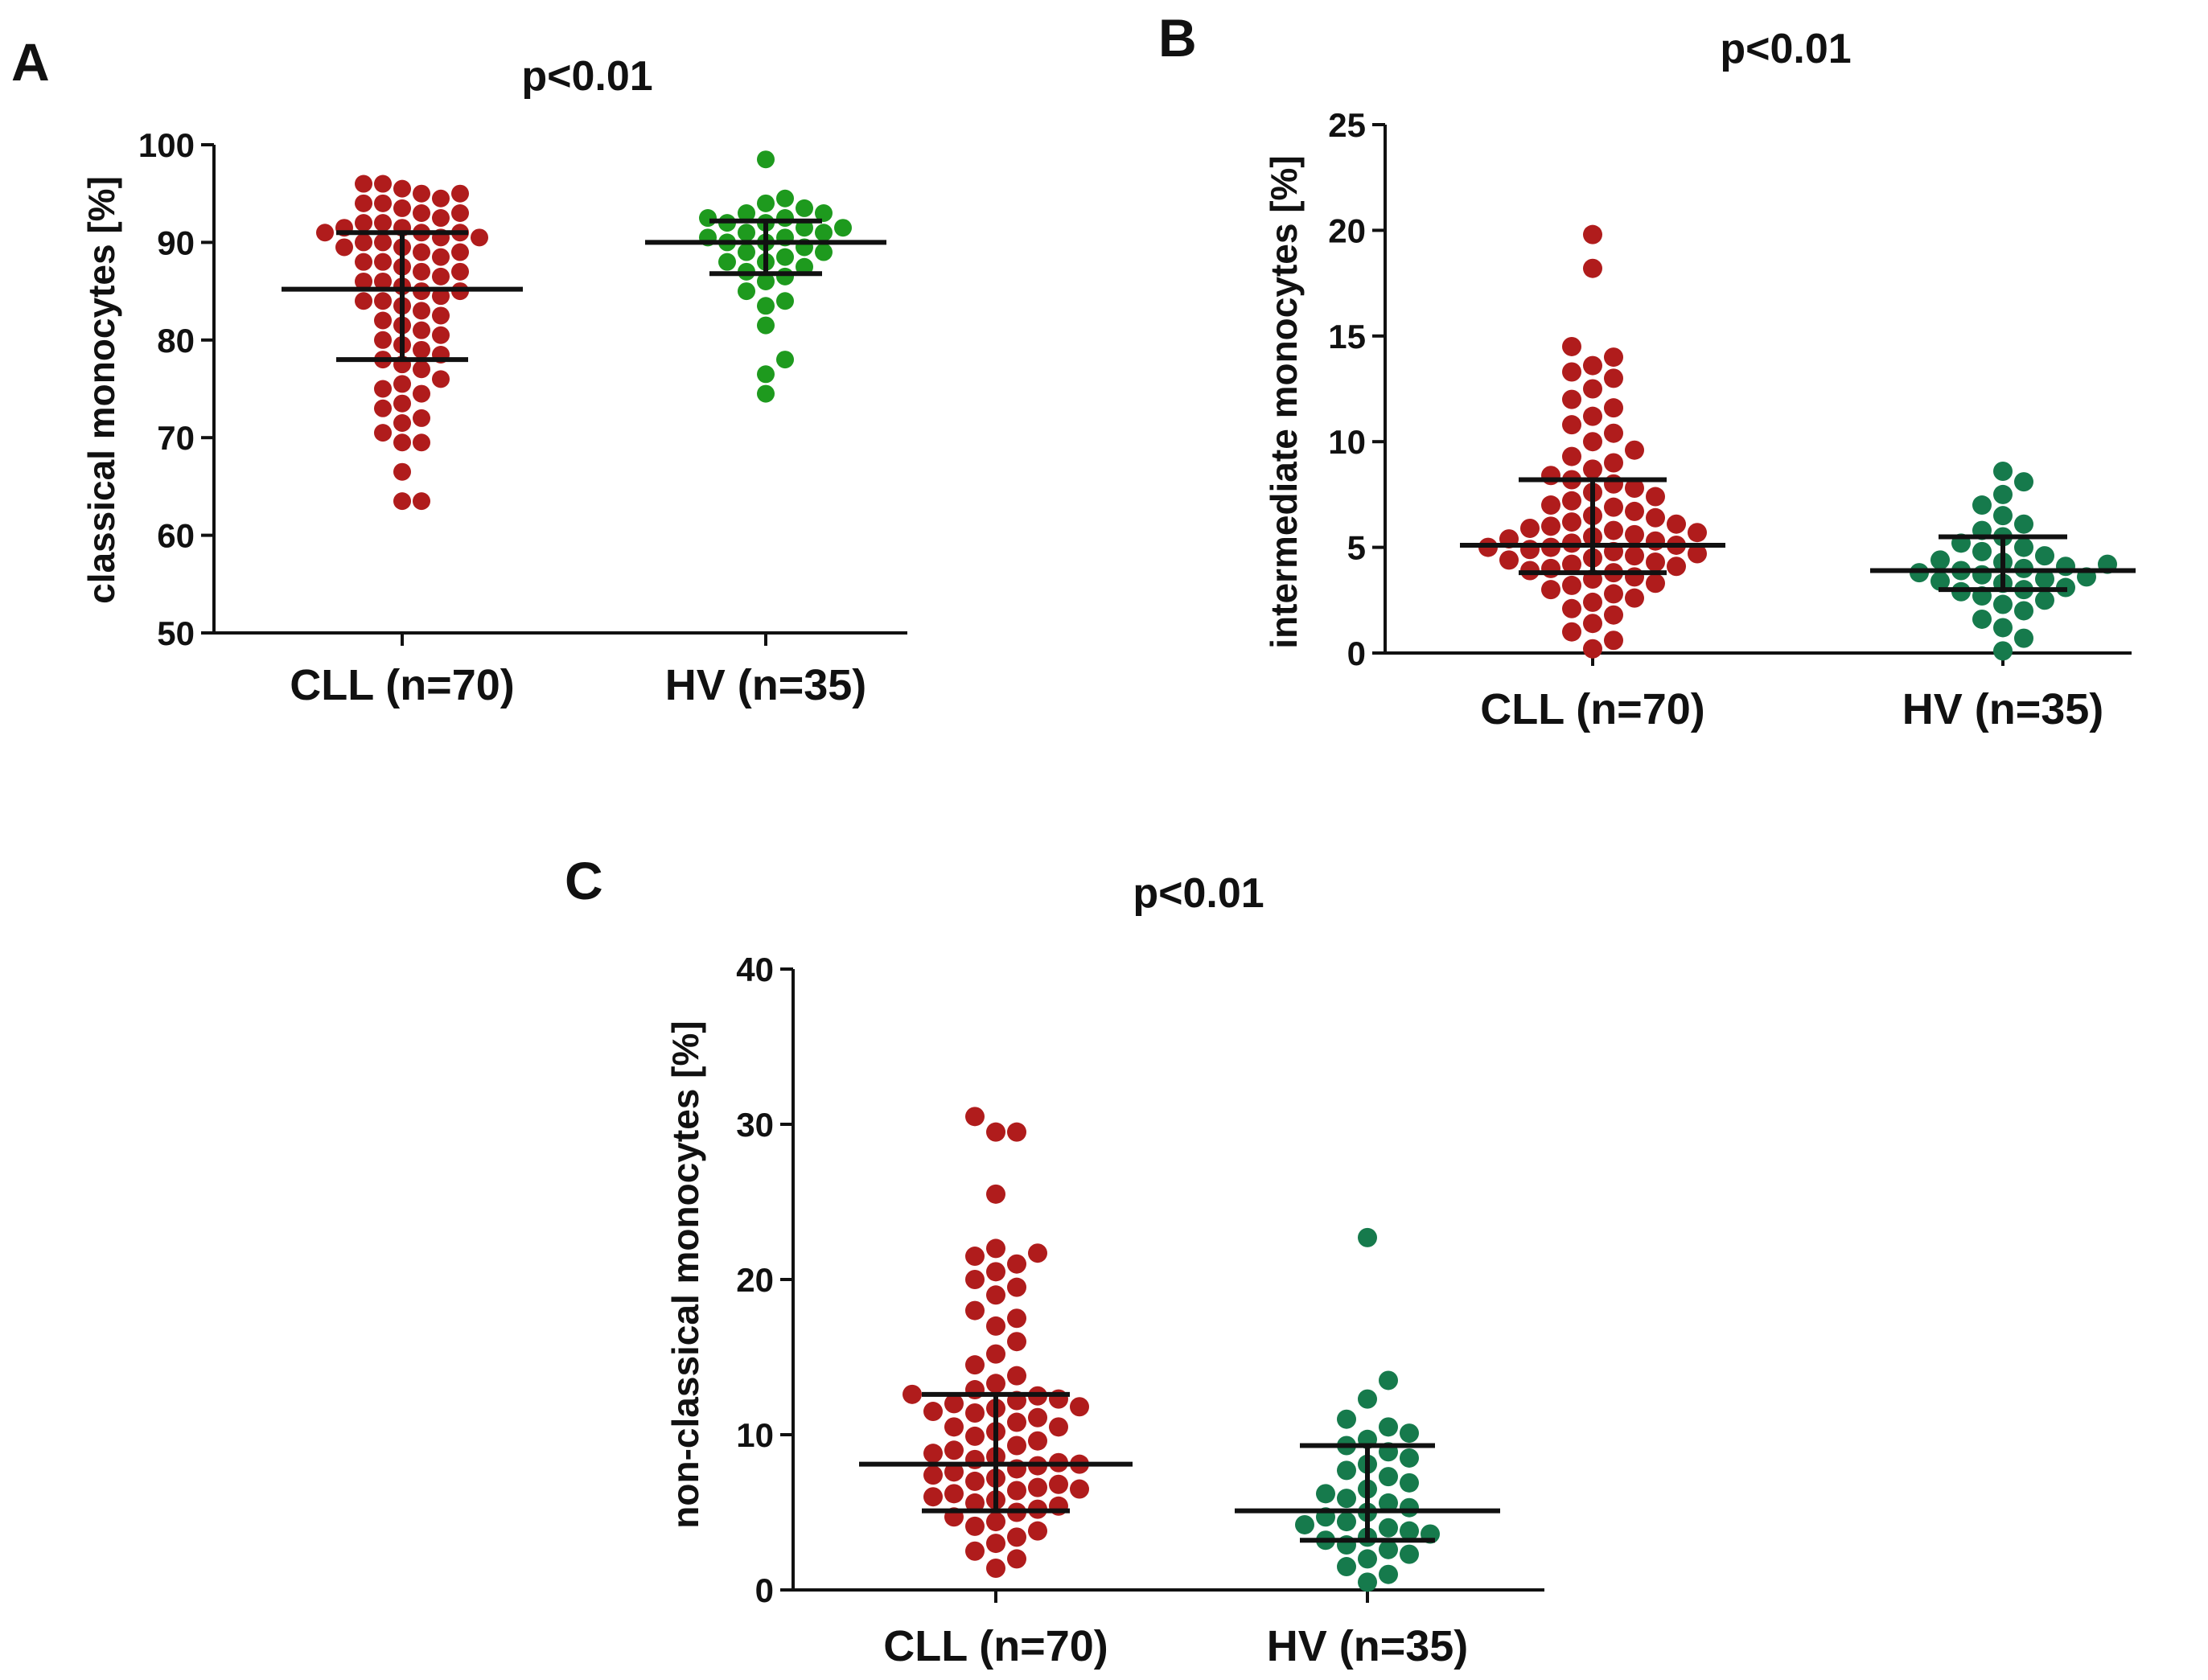 The height and width of the screenshot is (1680, 2208). What do you see at coordinates (176, 633) in the screenshot?
I see `panel-a-y-tick-label: 50` at bounding box center [176, 633].